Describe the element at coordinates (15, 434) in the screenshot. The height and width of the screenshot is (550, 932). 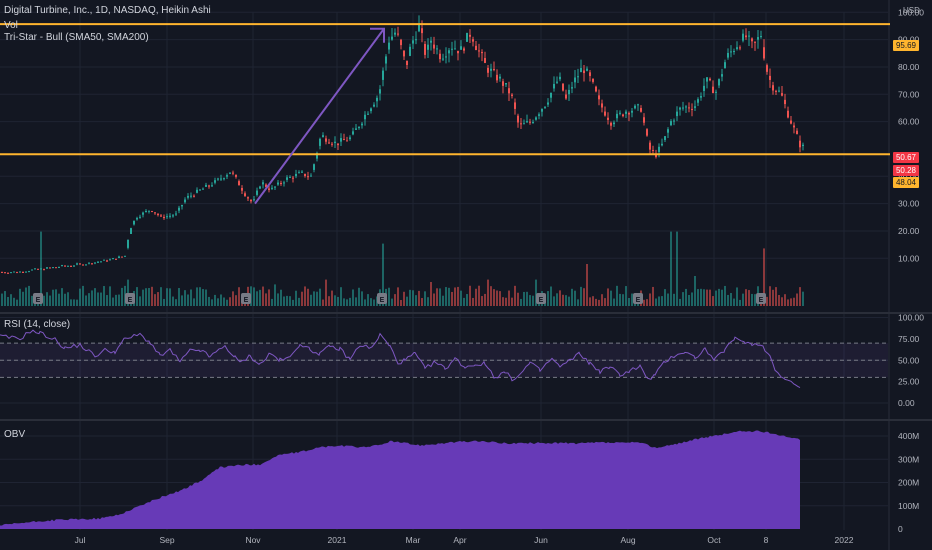
I see `obv-legend: OBV` at that location.